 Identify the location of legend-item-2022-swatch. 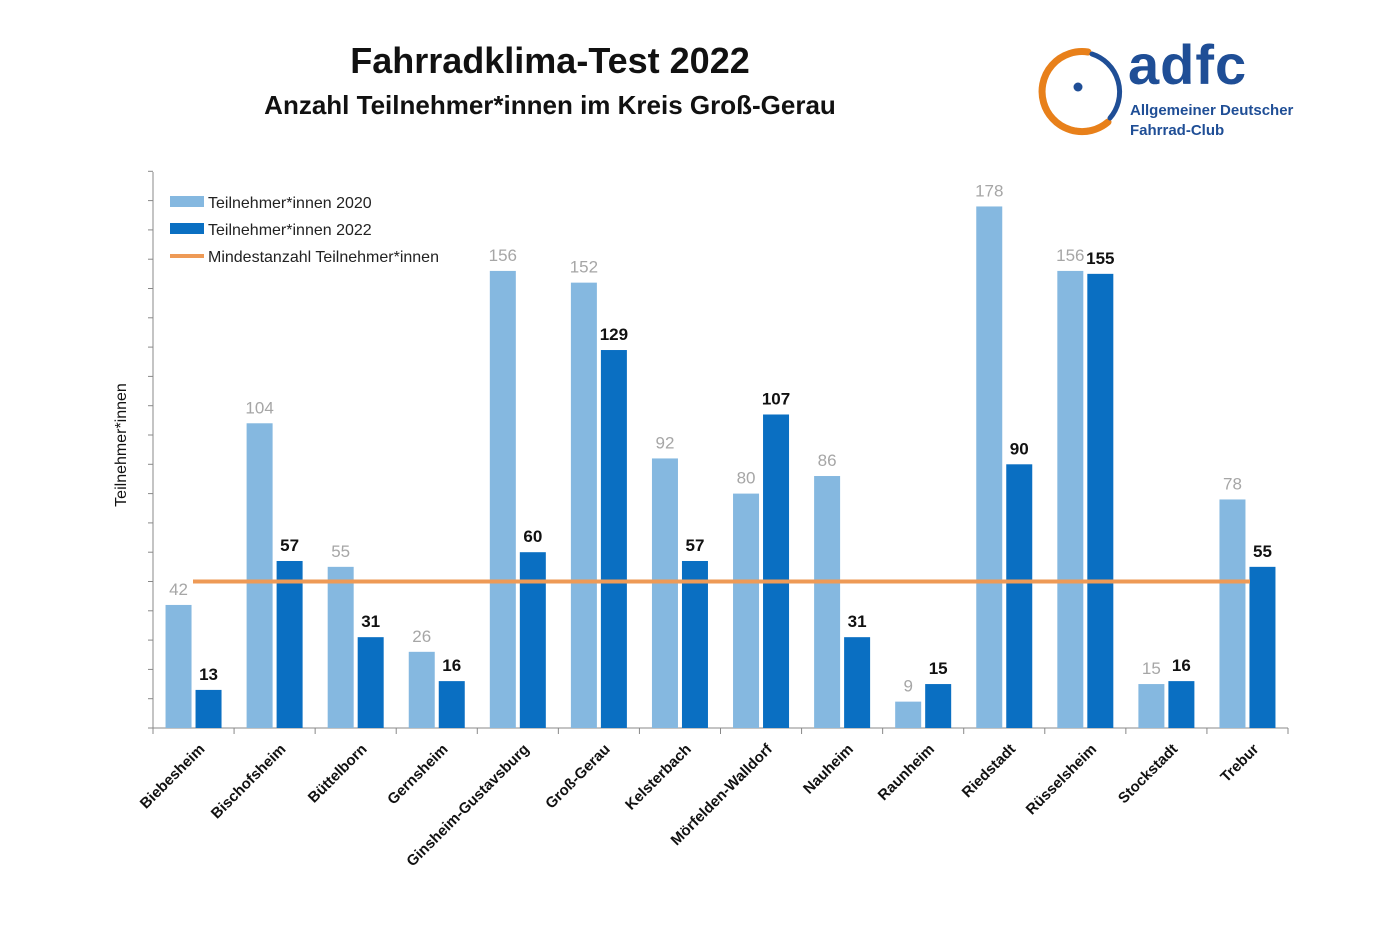
(187, 228).